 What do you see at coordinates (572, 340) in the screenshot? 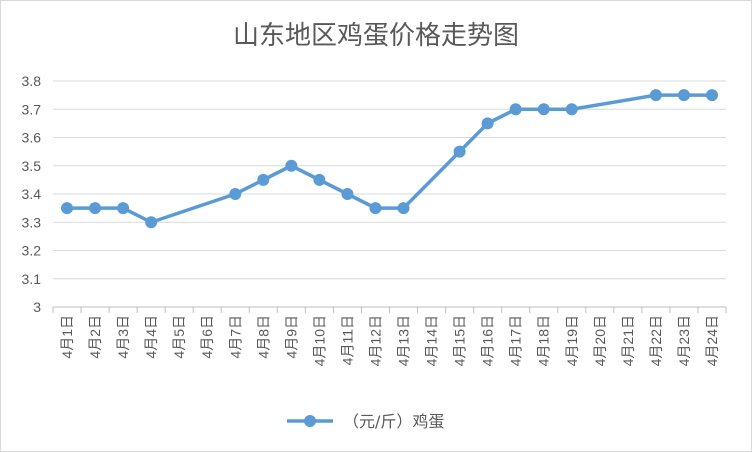
I see `x-tick-label: 4月19日` at bounding box center [572, 340].